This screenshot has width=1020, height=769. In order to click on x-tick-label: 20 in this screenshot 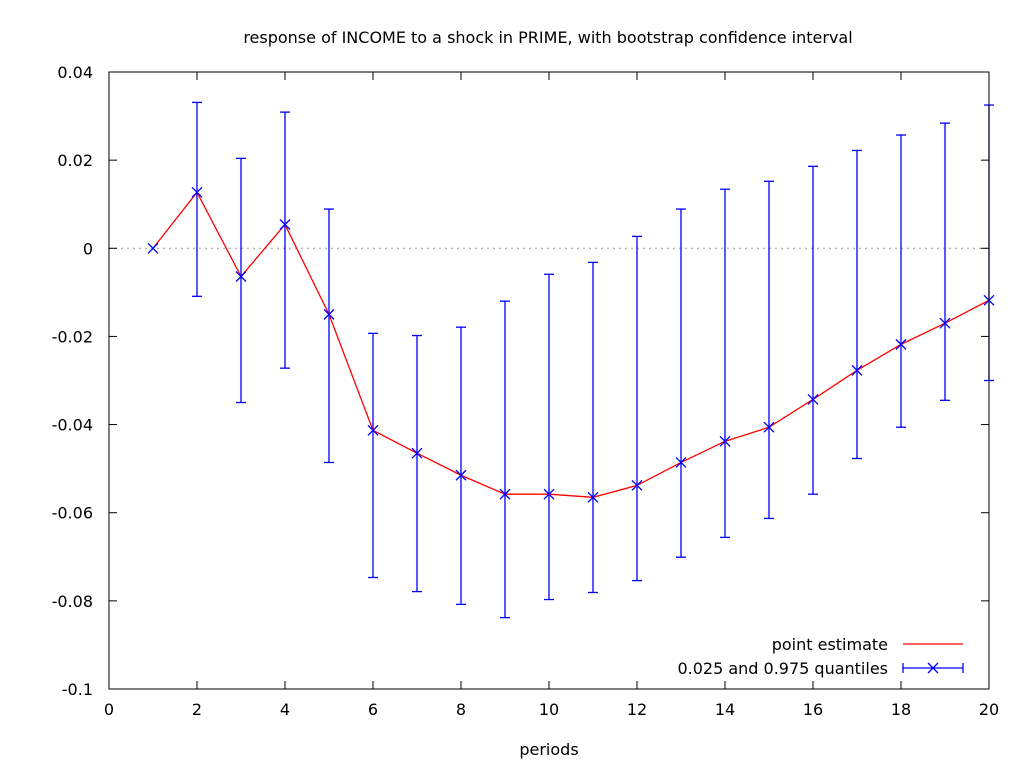, I will do `click(989, 709)`.